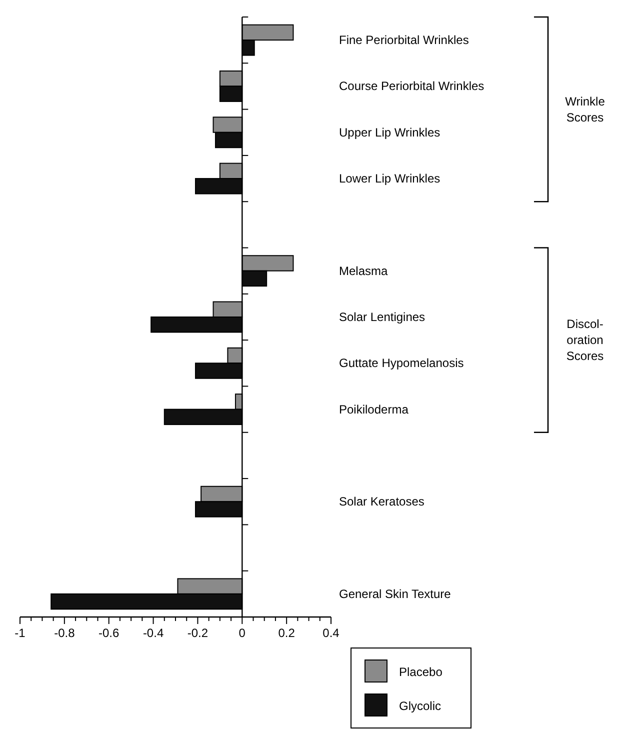 This screenshot has width=632, height=746. Describe the element at coordinates (420, 706) in the screenshot. I see `legend-label: Glycolic` at that location.